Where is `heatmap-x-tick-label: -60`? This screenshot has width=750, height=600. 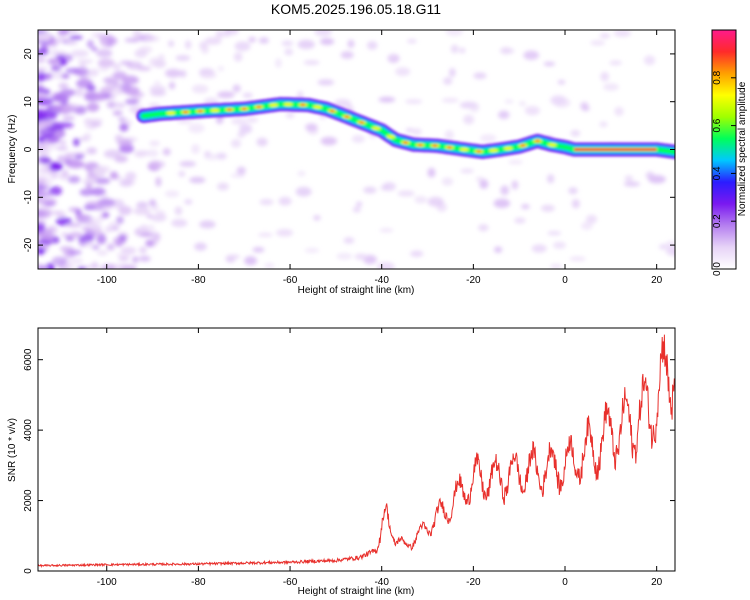
heatmap-x-tick-label: -60 is located at coordinates (290, 280).